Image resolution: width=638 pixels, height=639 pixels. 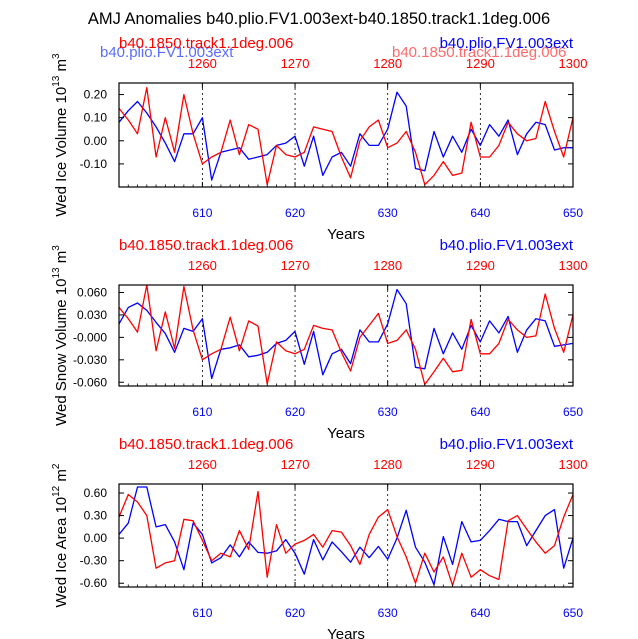 What do you see at coordinates (94, 583) in the screenshot?
I see `y-tick-label: -0.60` at bounding box center [94, 583].